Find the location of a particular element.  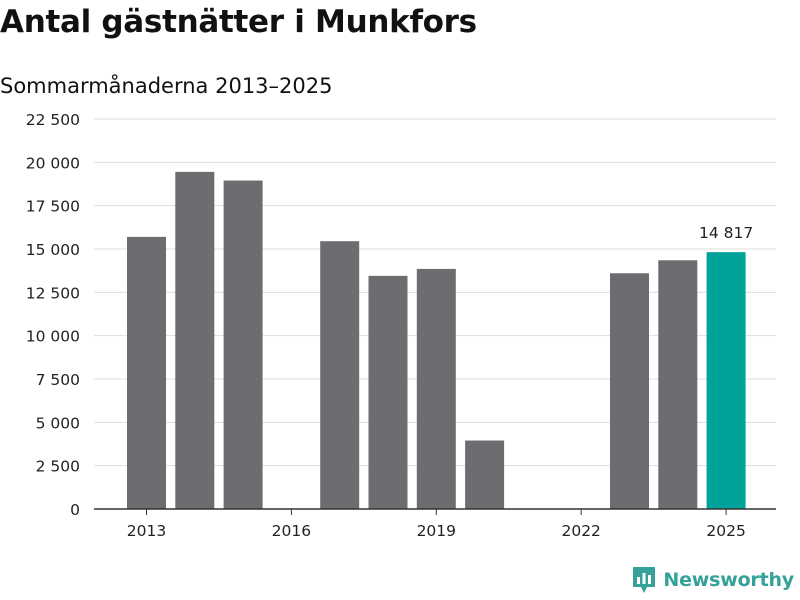

x-tick-label: 2016 is located at coordinates (291, 531).